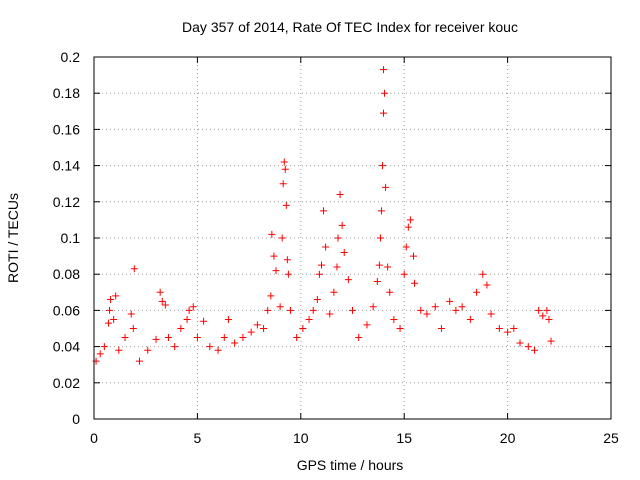 This screenshot has height=480, width=640. Describe the element at coordinates (66, 274) in the screenshot. I see `y-tick-label: 0.08` at that location.